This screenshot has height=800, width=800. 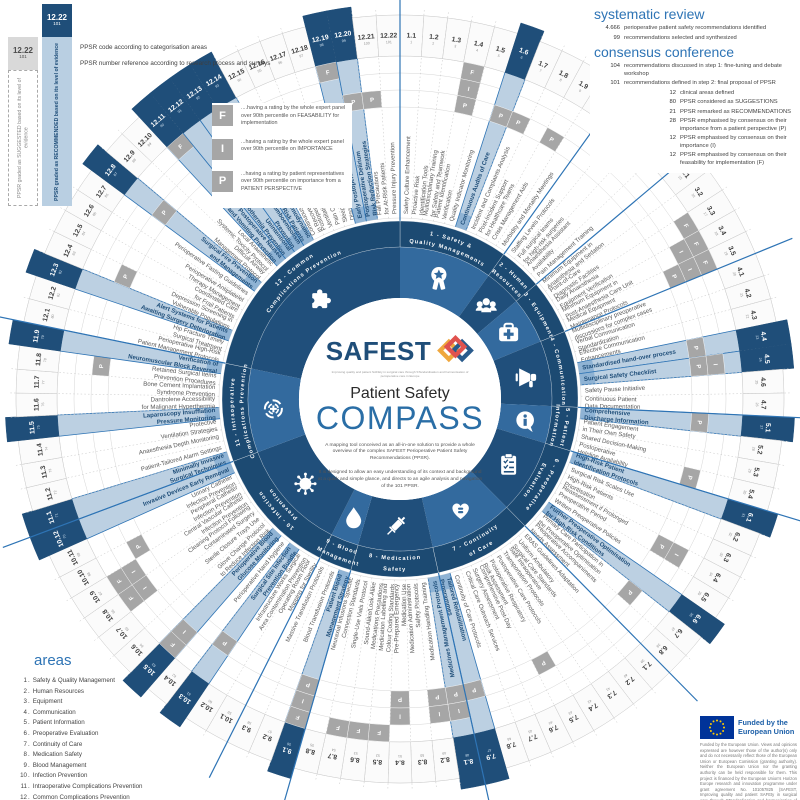 What do you see at coordinates (354, 518) in the screenshot?
I see `droplet-icon` at bounding box center [354, 518].